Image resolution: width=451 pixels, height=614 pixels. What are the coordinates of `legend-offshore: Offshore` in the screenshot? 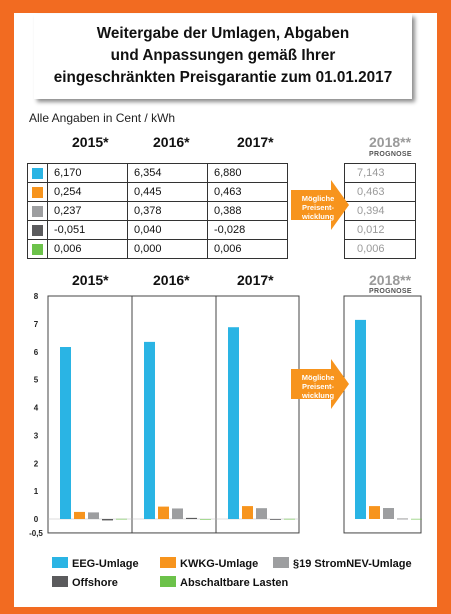 It's located at (85, 582).